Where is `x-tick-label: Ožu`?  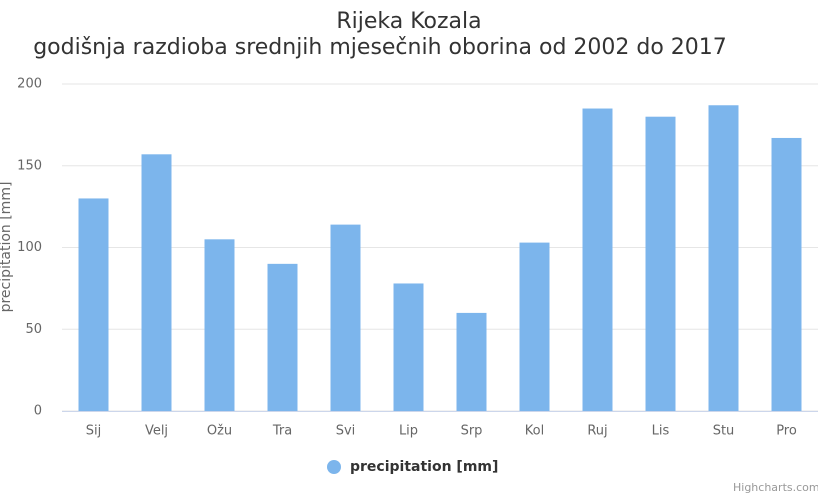 x-tick-label: Ožu is located at coordinates (219, 431).